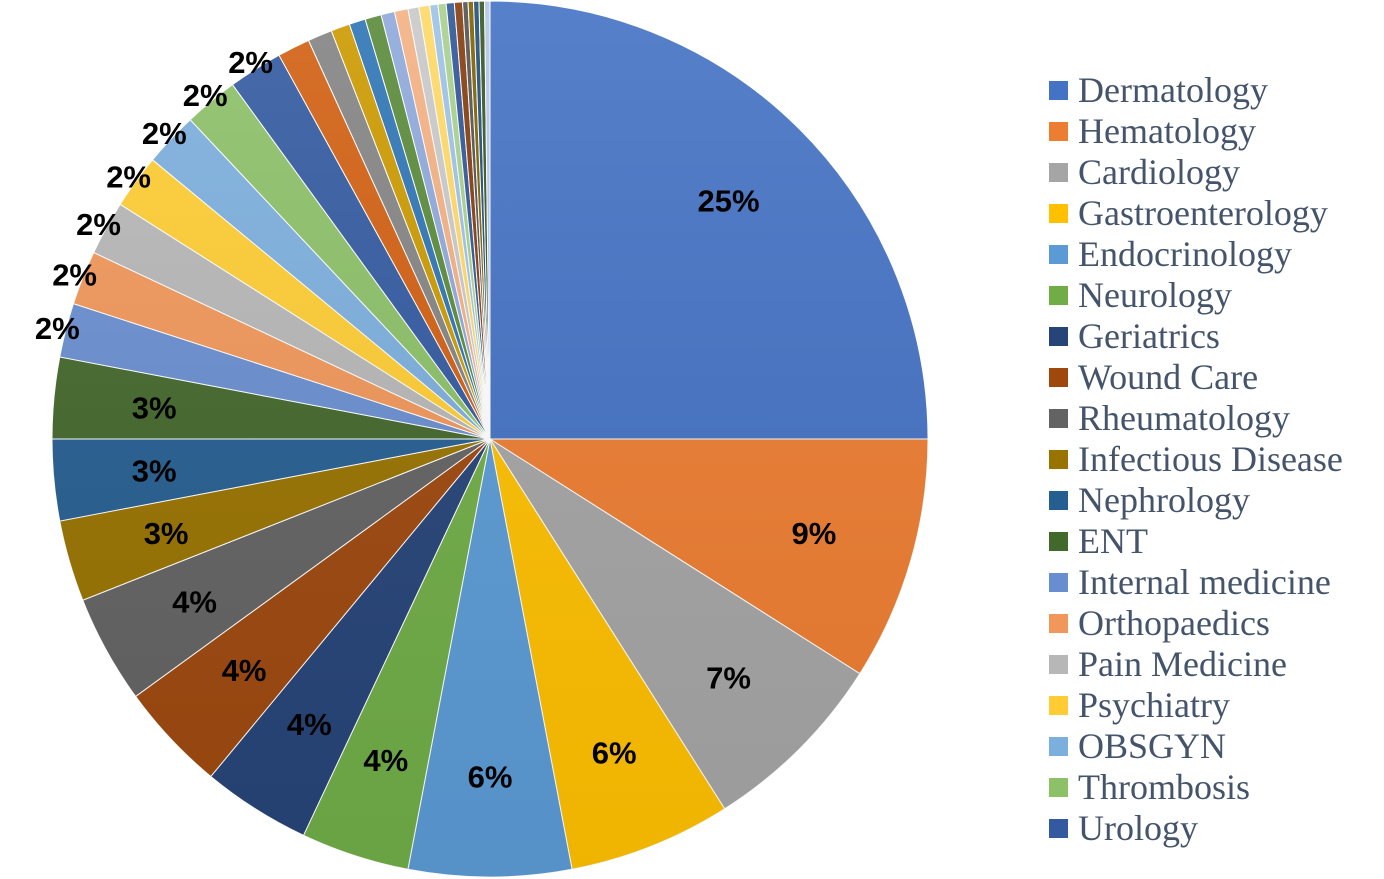  I want to click on legend-item-gastroenterology: Gastroenterology, so click(1188, 213).